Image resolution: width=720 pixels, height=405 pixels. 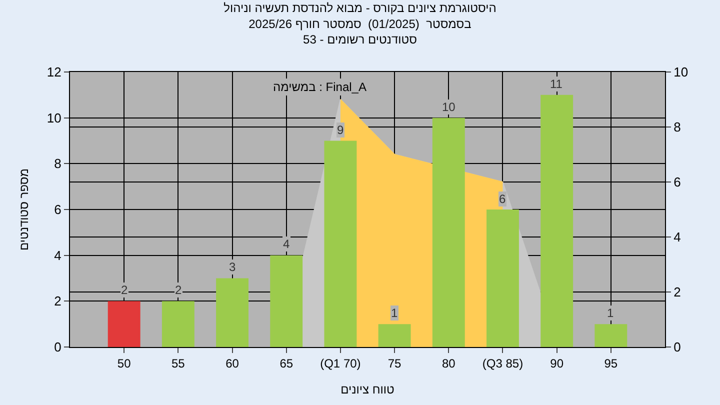 What do you see at coordinates (502, 199) in the screenshot?
I see `data-label: 6` at bounding box center [502, 199].